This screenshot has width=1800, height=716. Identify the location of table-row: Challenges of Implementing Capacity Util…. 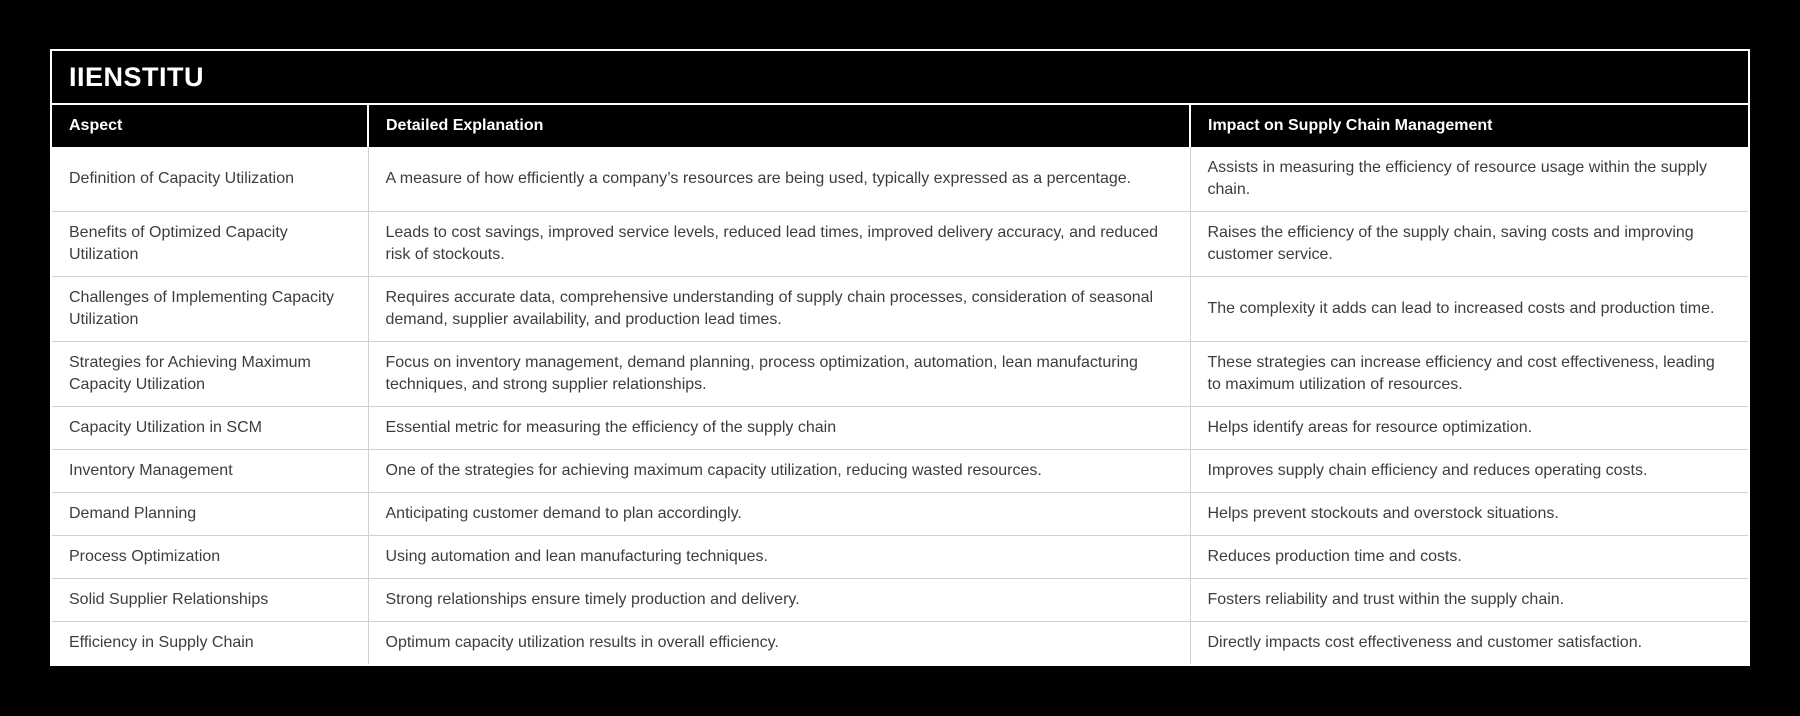
(900, 309).